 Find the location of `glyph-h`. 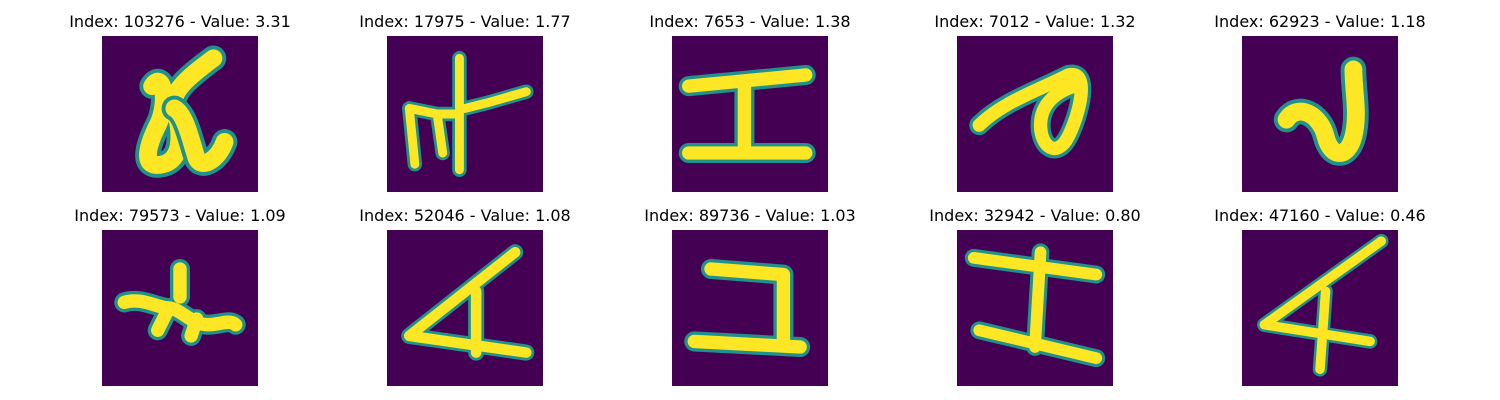

glyph-h is located at coordinates (747, 308).